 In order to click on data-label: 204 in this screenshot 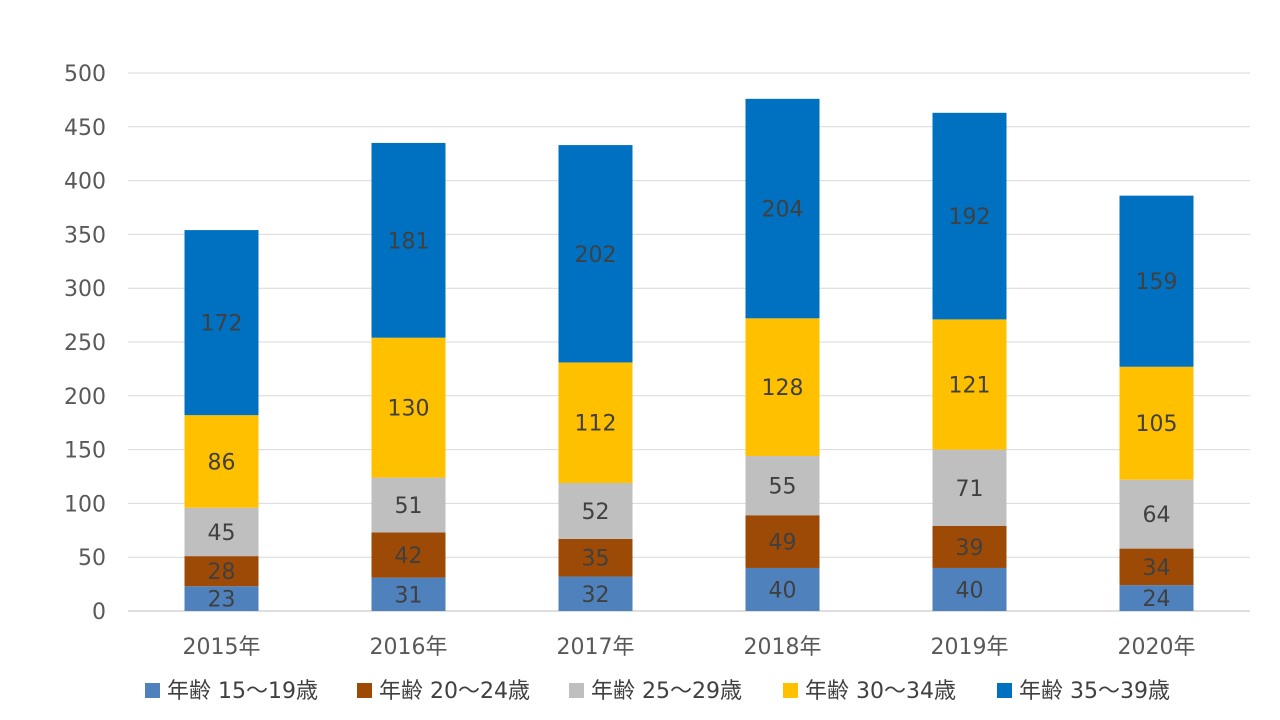, I will do `click(783, 210)`.